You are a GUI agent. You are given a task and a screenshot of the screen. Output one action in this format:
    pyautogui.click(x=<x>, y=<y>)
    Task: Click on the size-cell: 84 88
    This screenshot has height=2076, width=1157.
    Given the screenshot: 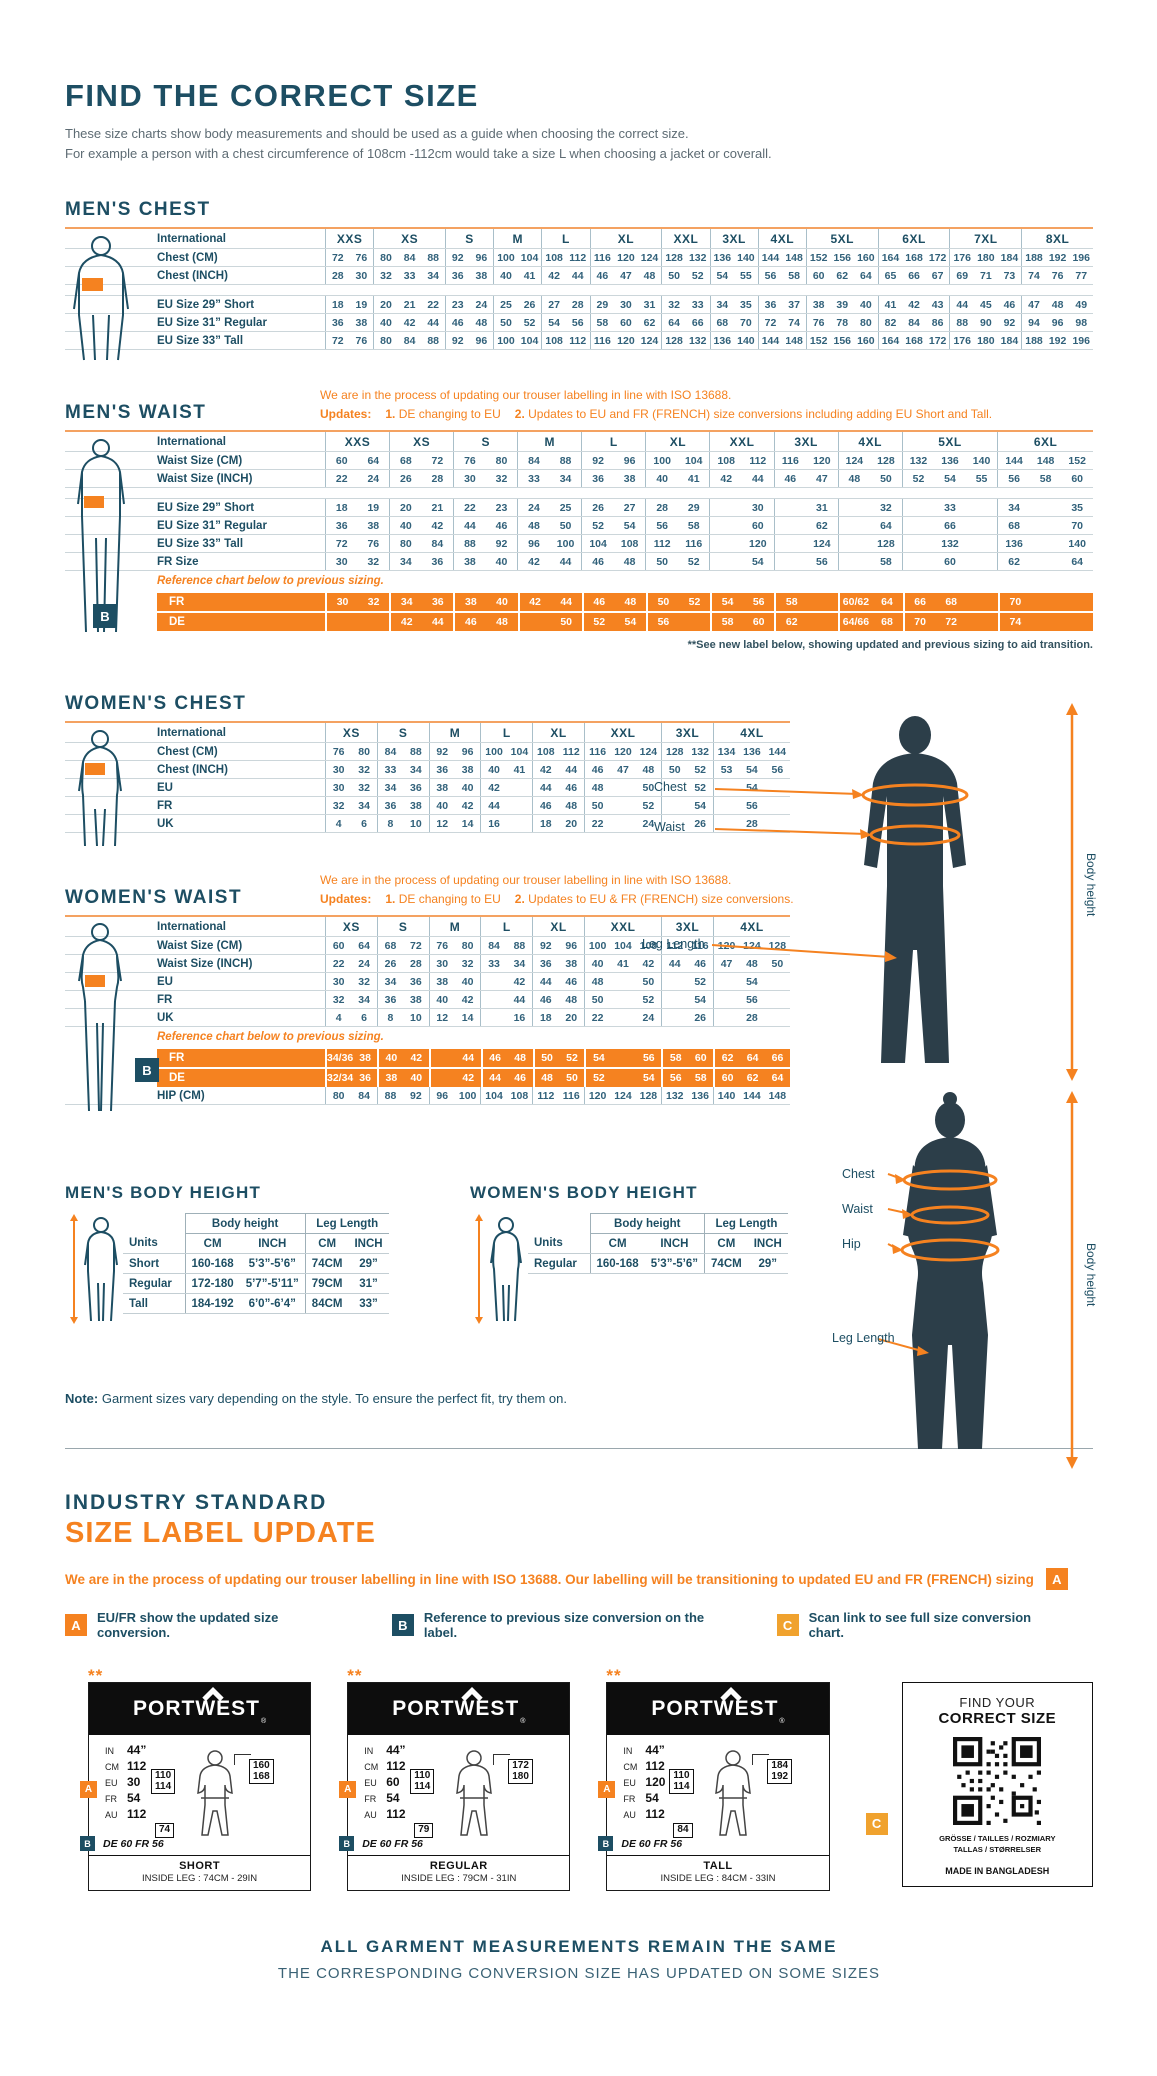 What is the action you would take?
    pyautogui.click(x=549, y=460)
    